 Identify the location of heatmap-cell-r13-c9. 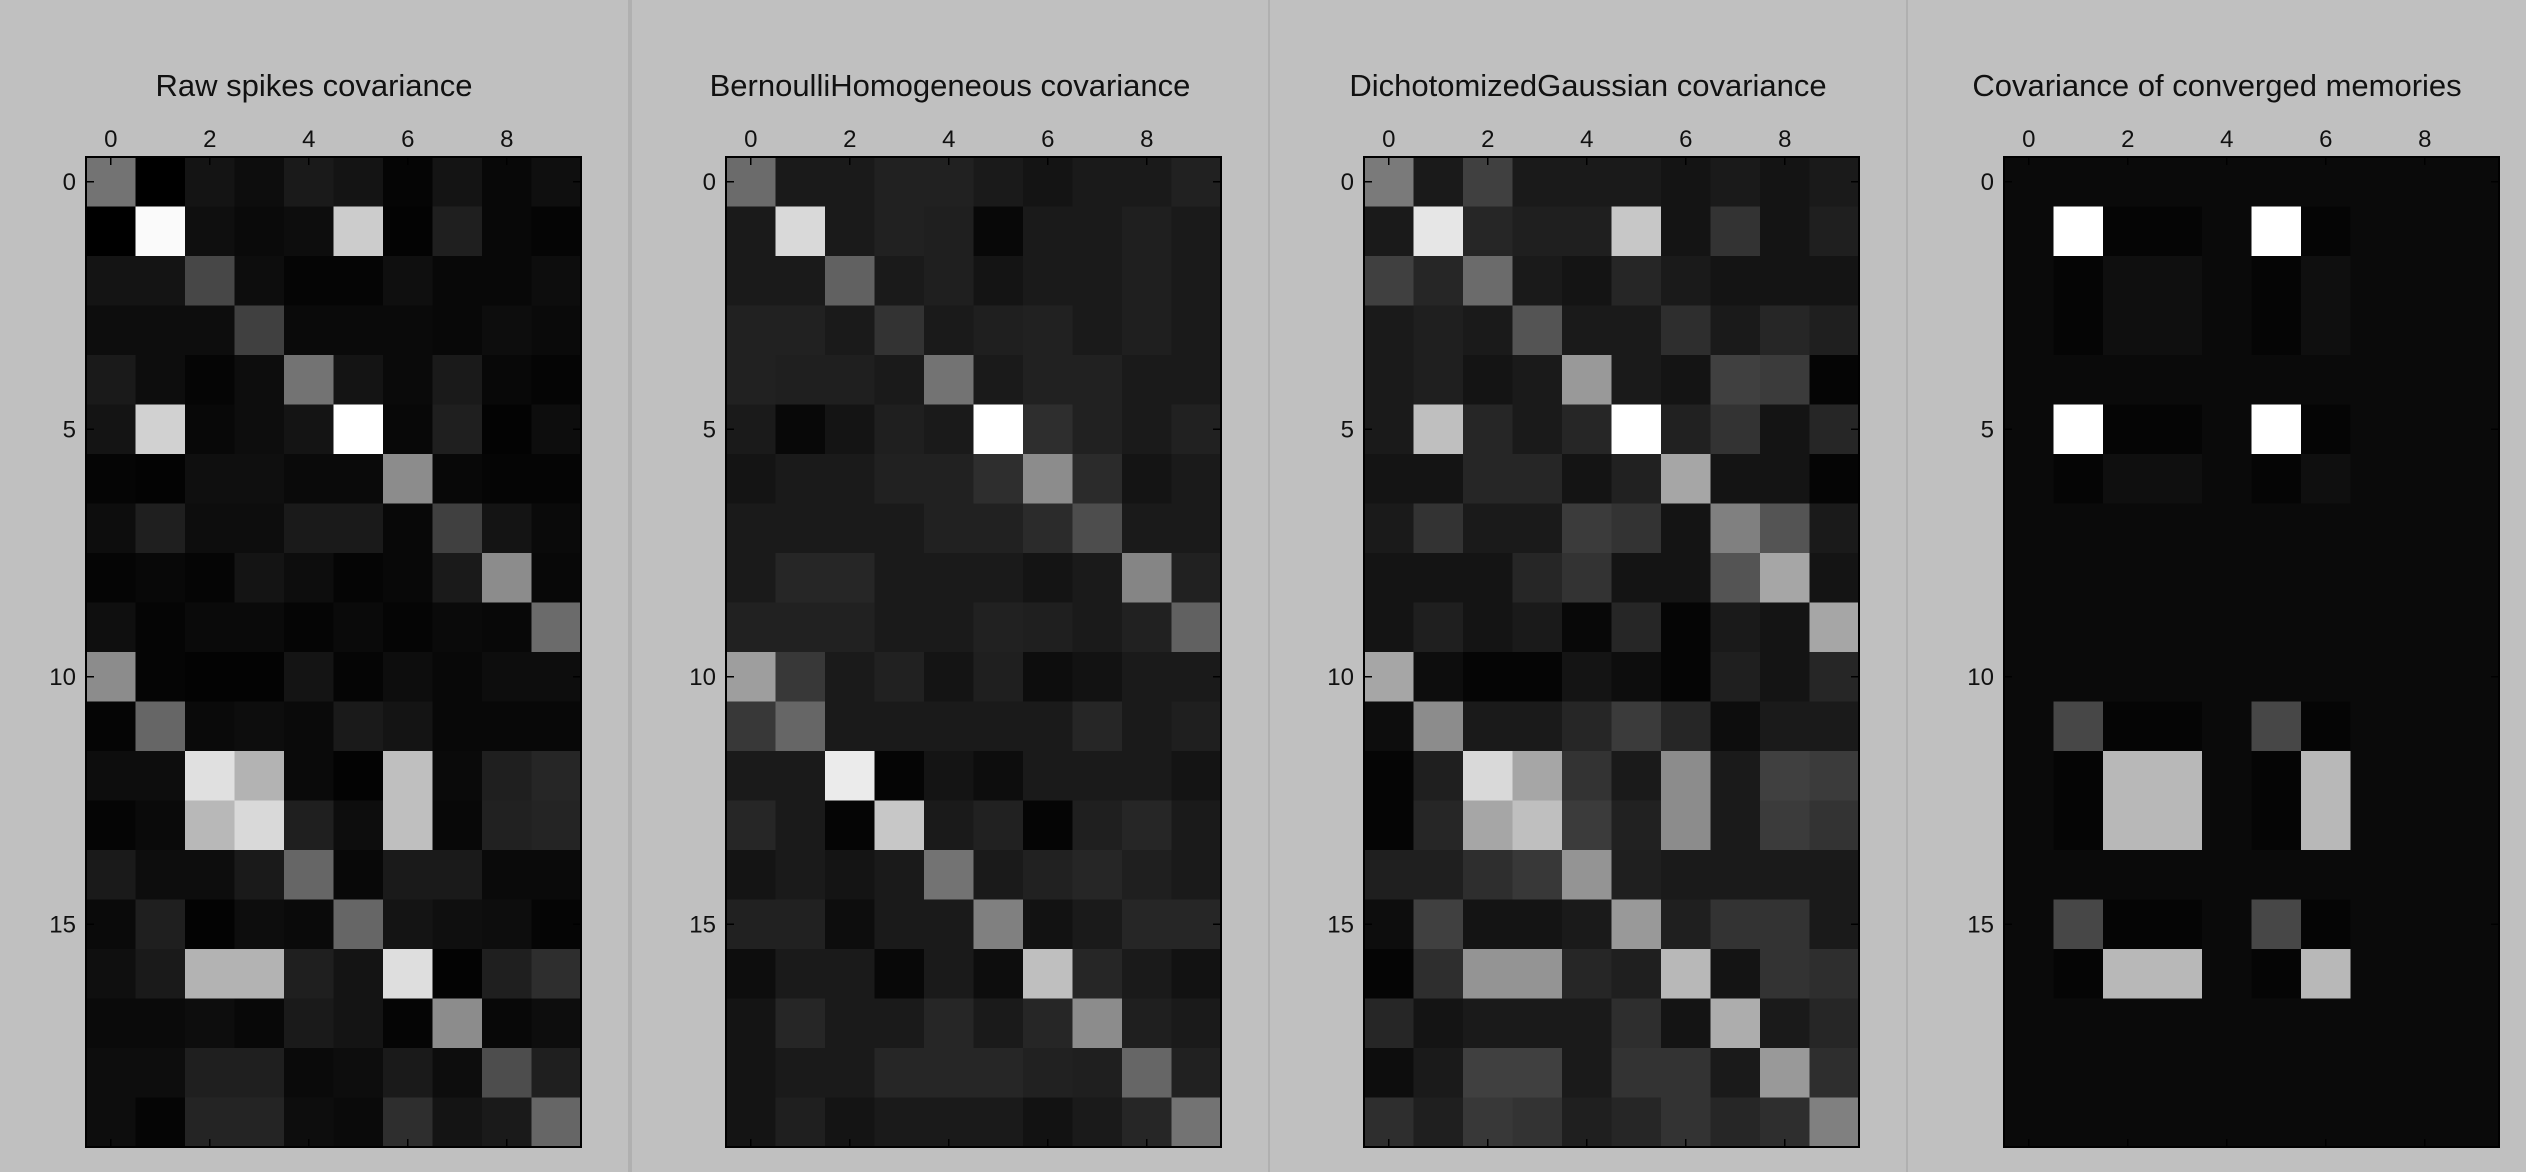
(2474, 825).